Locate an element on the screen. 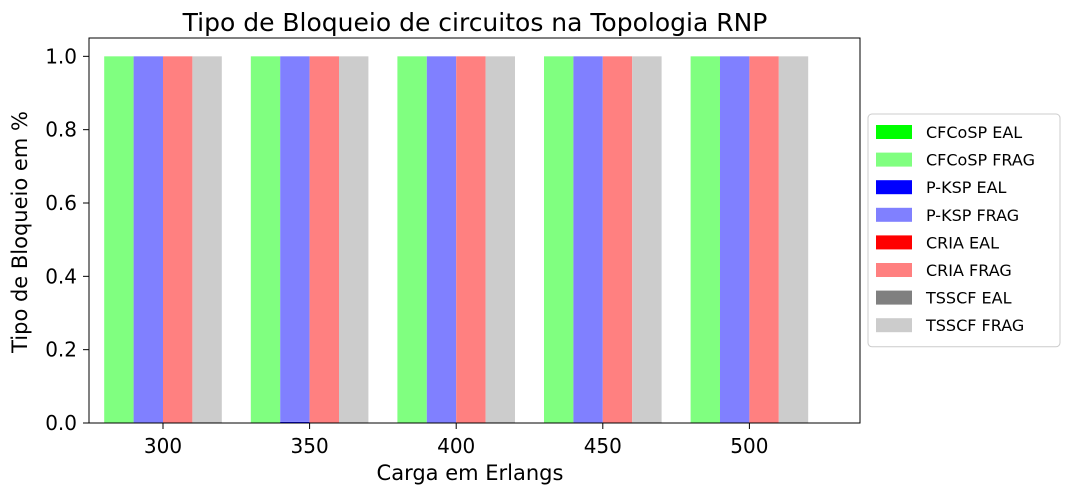 Image resolution: width=1070 pixels, height=494 pixels. legend-label: TSSCF EAL is located at coordinates (968, 298).